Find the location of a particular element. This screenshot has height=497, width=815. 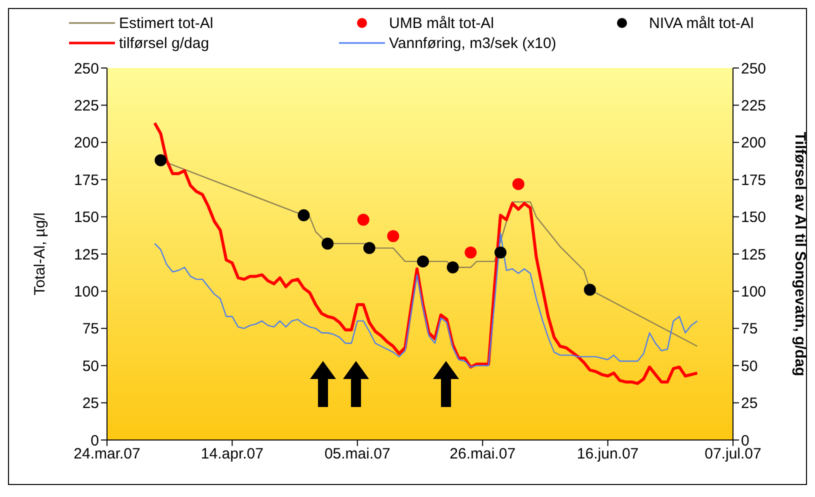

y2-tick-label: 200 is located at coordinates (753, 143).